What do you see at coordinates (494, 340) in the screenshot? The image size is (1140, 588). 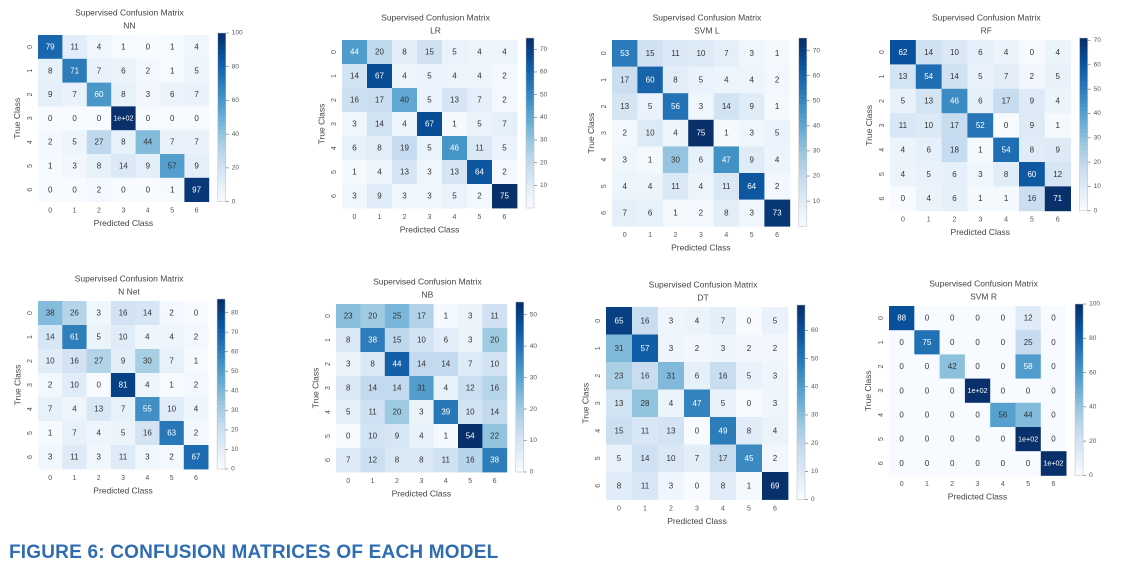 I see `cell-value-label: 20` at bounding box center [494, 340].